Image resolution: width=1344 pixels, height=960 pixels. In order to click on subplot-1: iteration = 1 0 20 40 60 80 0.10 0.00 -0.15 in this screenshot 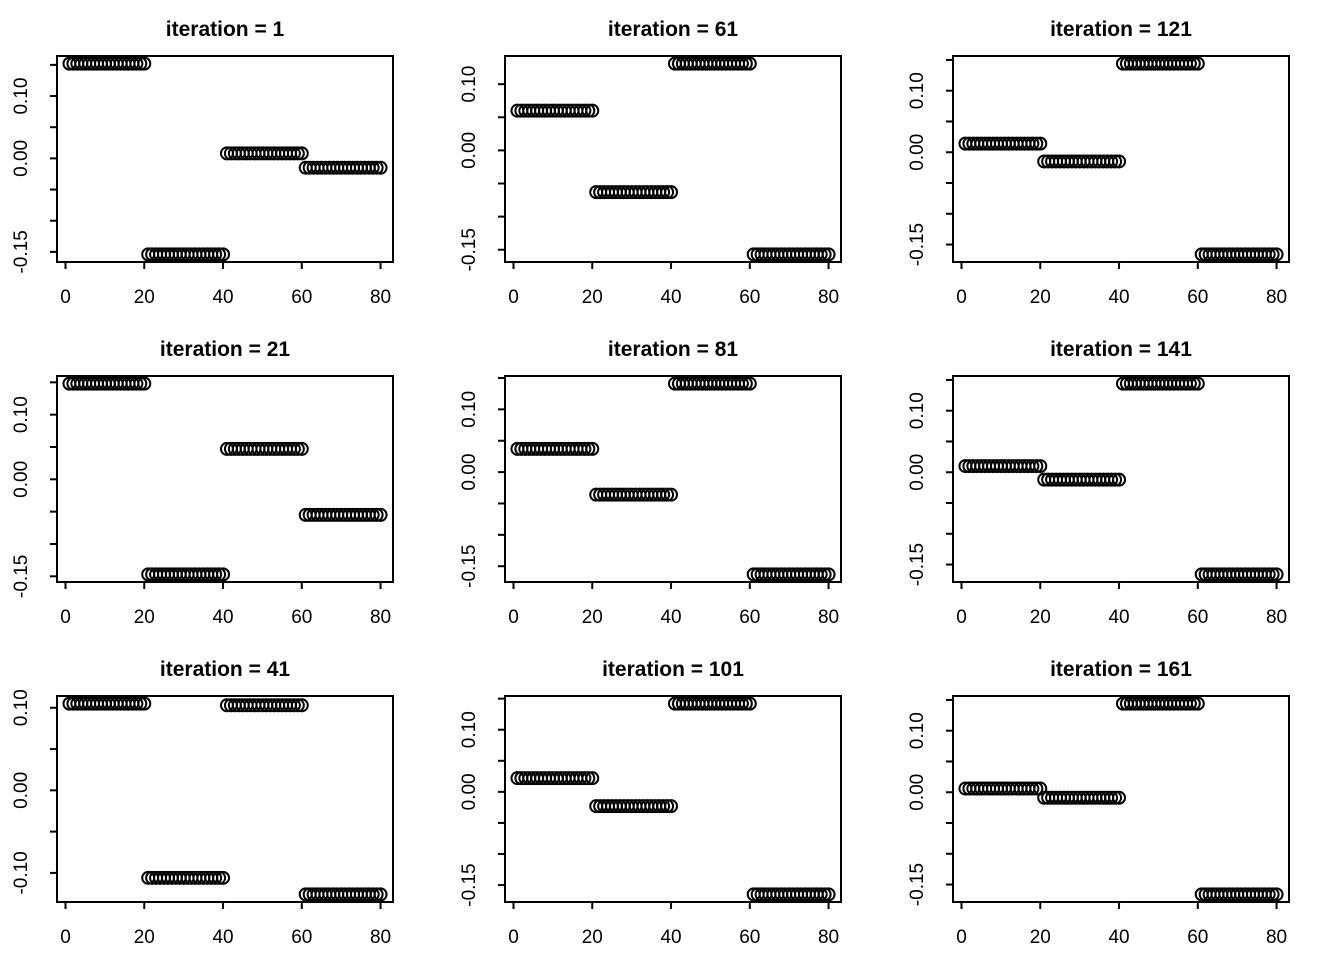, I will do `click(224, 160)`.